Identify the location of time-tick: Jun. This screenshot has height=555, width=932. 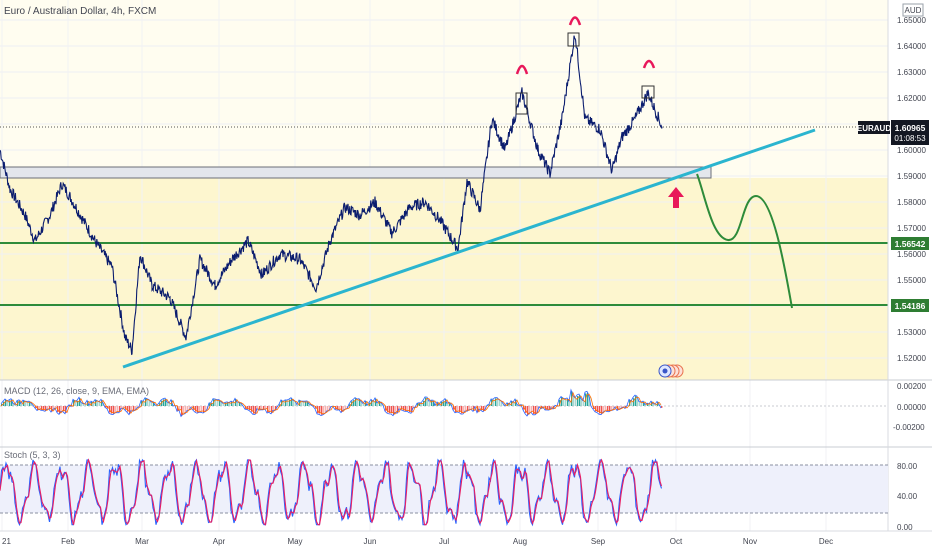
(370, 541).